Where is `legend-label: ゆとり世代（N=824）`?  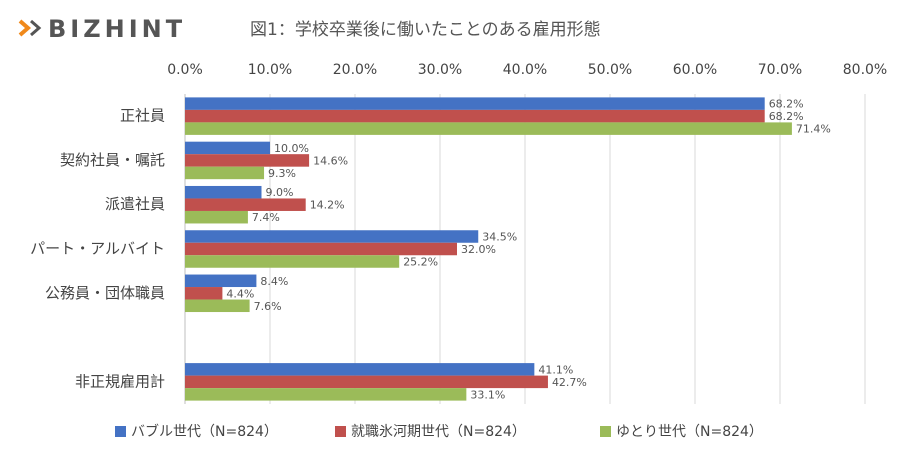
legend-label: ゆとり世代（N=824） is located at coordinates (689, 432).